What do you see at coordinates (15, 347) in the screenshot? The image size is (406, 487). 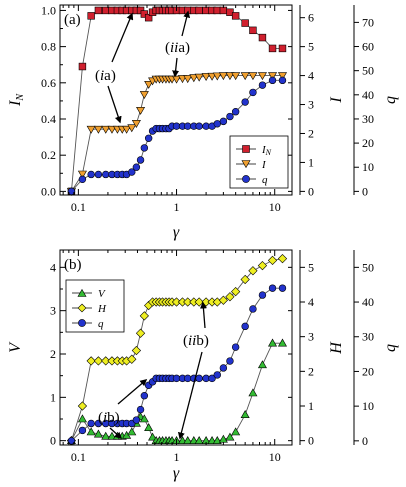 I see `y-axis-label-left-b: V` at bounding box center [15, 347].